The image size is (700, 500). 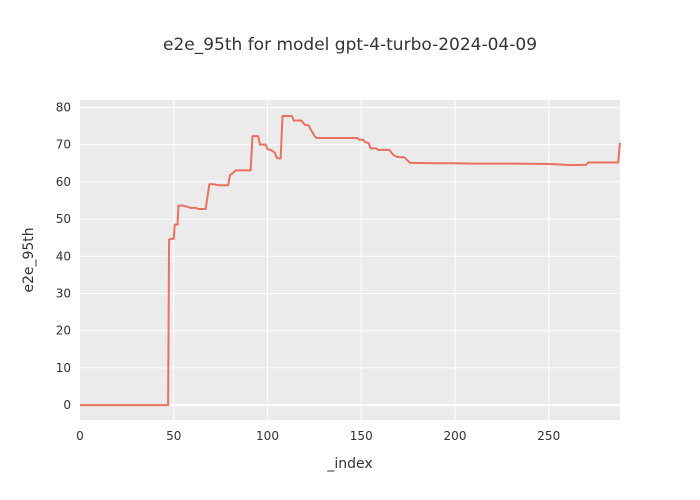 What do you see at coordinates (63, 368) in the screenshot?
I see `y-tick-label: 10` at bounding box center [63, 368].